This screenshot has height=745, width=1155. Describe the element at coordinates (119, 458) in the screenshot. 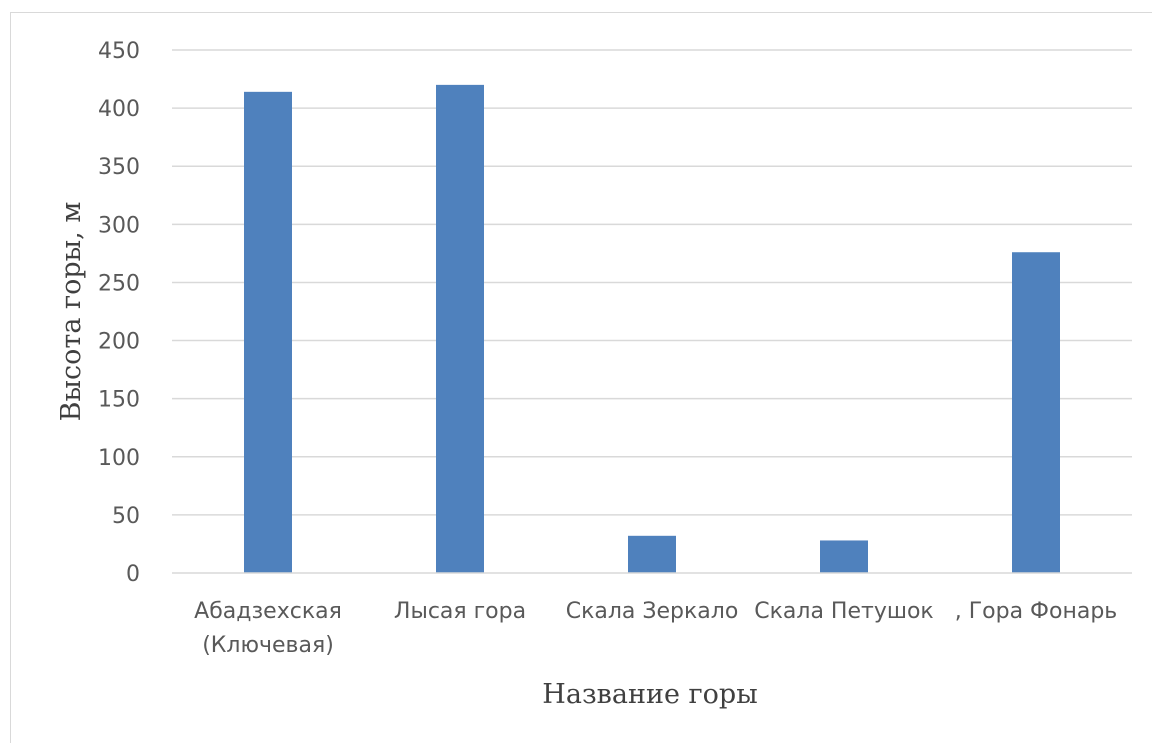

I see `y-tick-label: 100` at that location.